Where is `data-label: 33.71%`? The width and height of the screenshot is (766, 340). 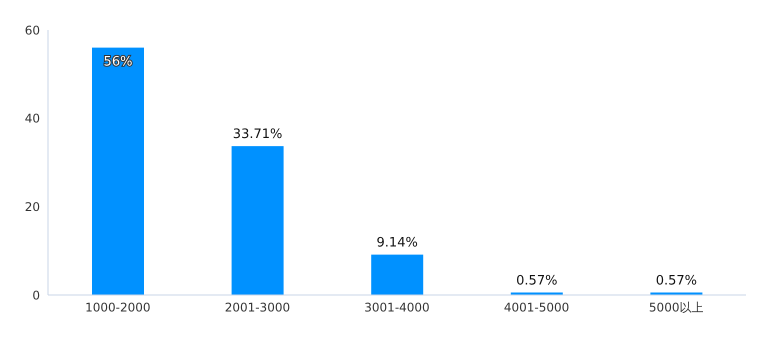
data-label: 33.71% is located at coordinates (257, 134).